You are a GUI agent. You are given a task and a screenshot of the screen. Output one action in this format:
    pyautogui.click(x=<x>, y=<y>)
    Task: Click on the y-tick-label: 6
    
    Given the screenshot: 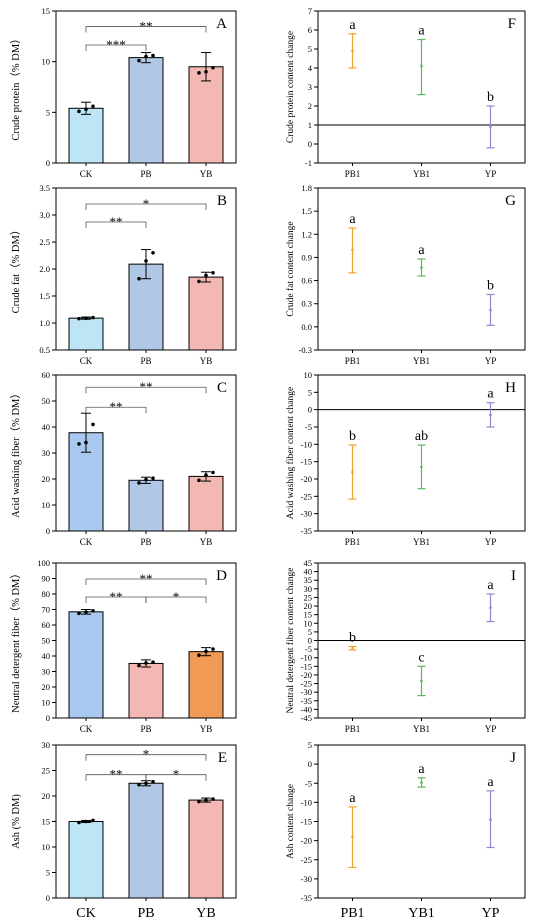 What is the action you would take?
    pyautogui.click(x=310, y=30)
    